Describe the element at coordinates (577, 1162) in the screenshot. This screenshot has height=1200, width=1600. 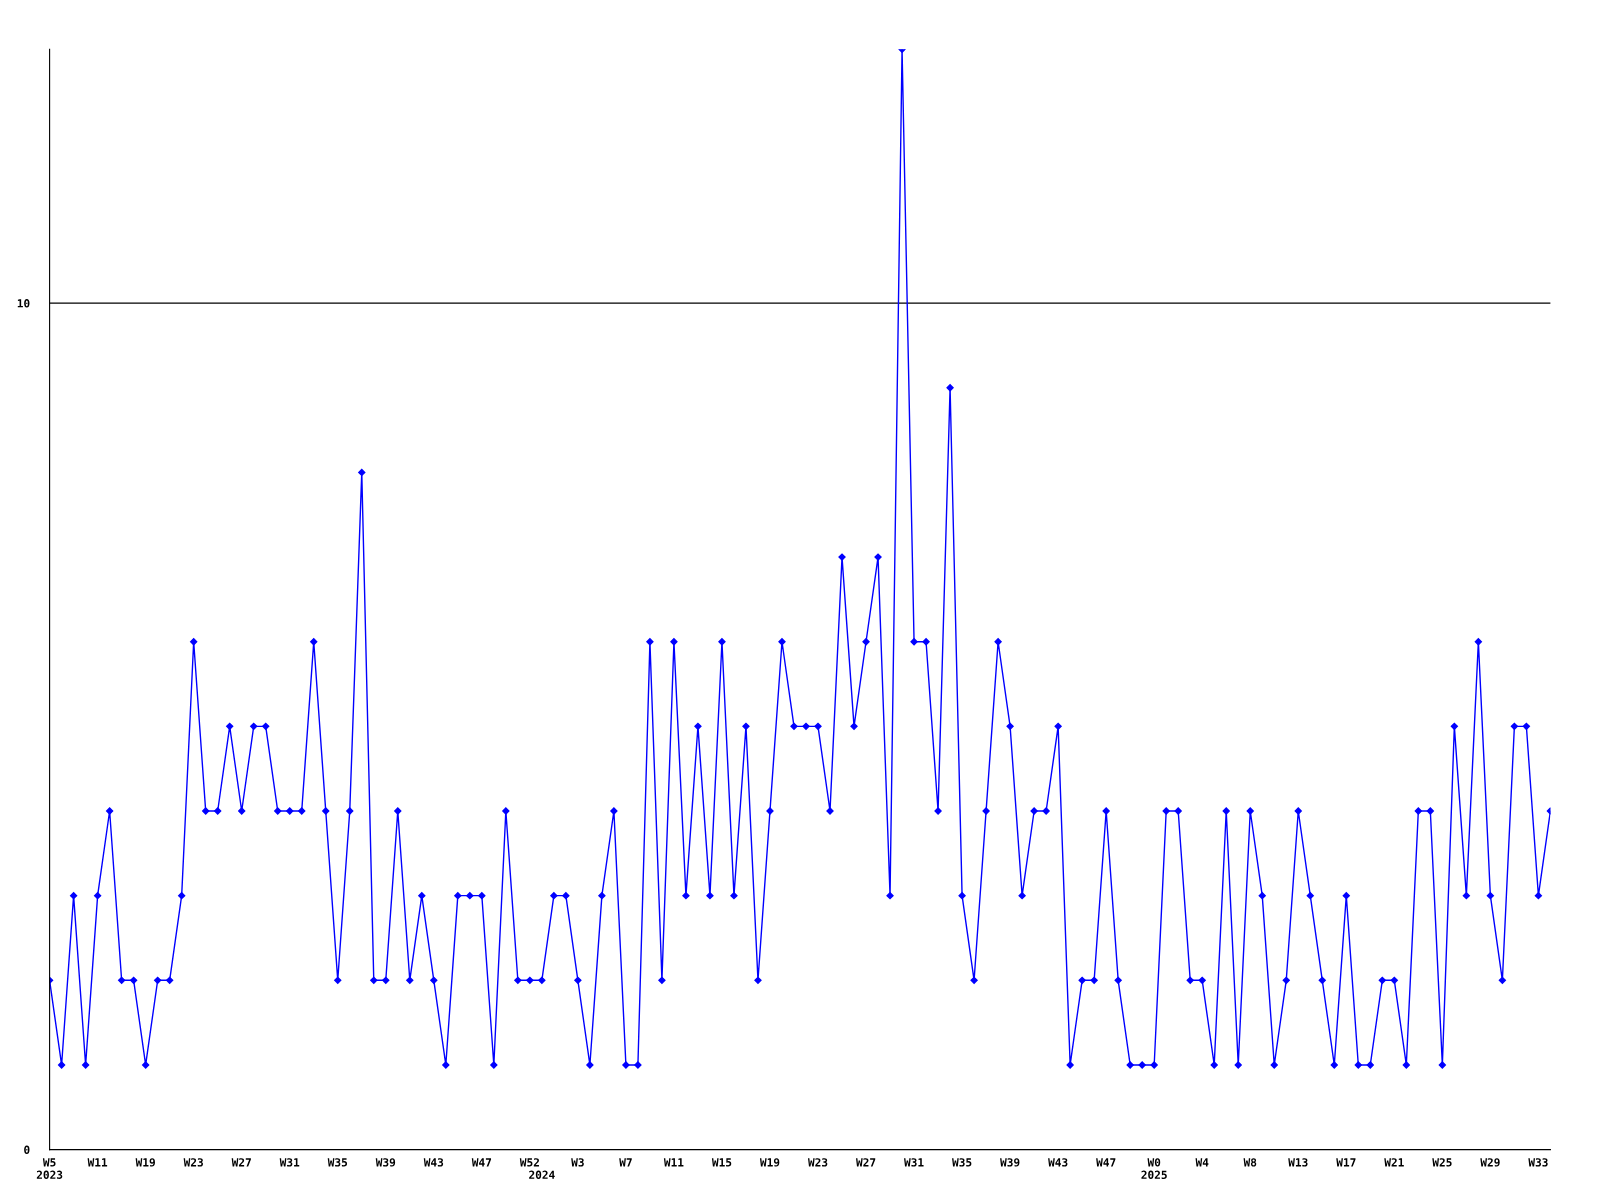
I see `x-tick-label: W3` at that location.